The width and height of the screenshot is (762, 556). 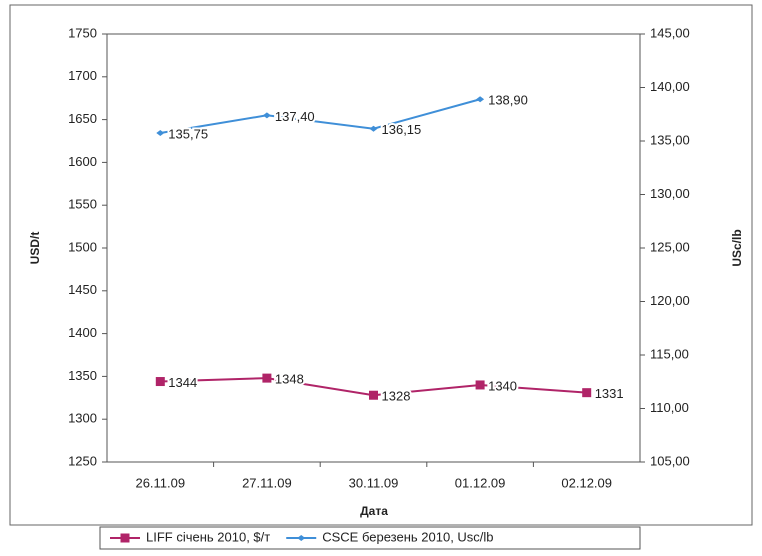 I want to click on data-label: 1348, so click(x=289, y=379).